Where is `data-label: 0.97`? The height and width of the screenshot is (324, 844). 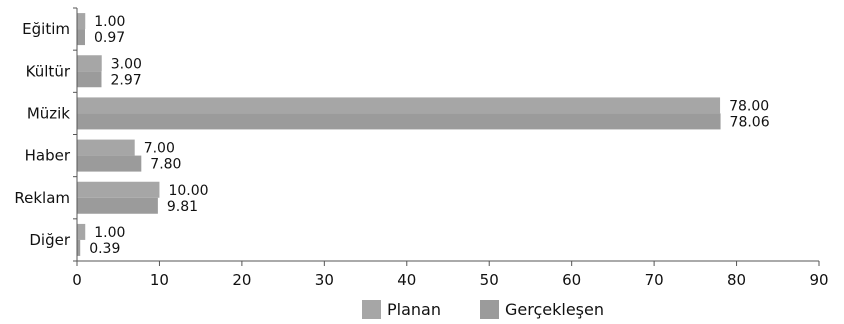 data-label: 0.97 is located at coordinates (109, 38).